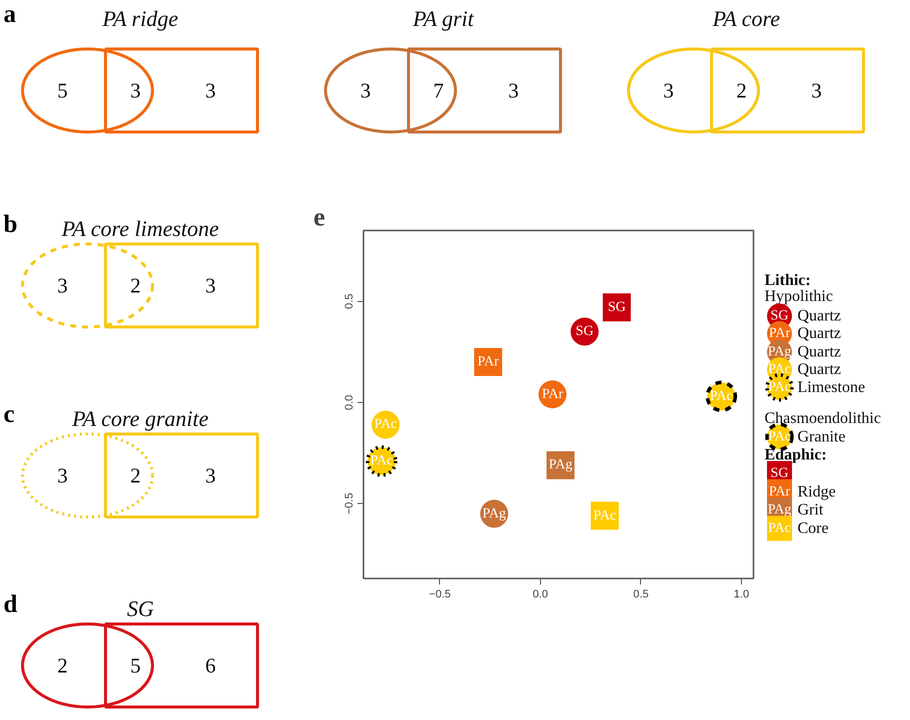 The height and width of the screenshot is (720, 910). I want to click on legend-label: Core, so click(813, 528).